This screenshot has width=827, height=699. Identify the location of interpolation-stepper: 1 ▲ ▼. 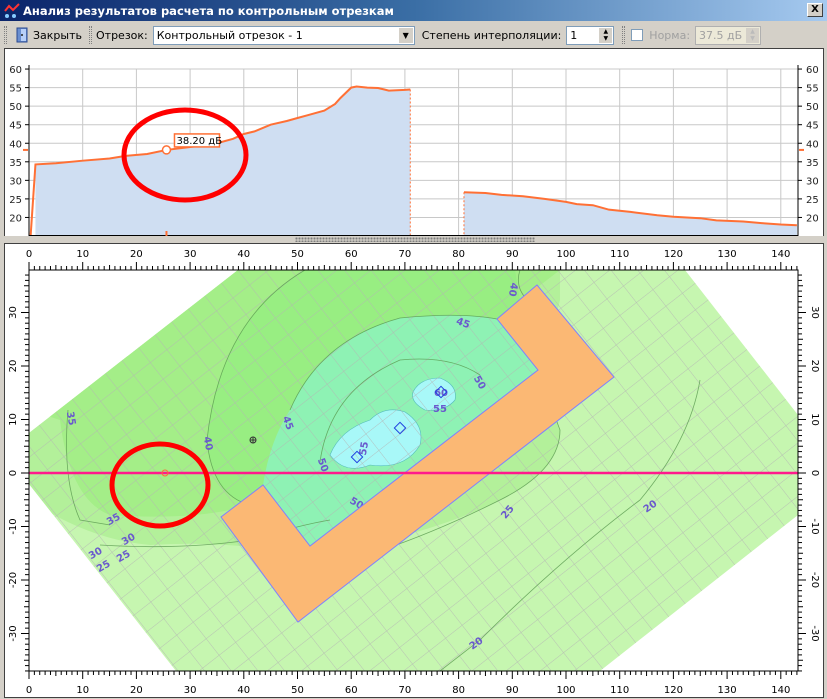
(590, 35).